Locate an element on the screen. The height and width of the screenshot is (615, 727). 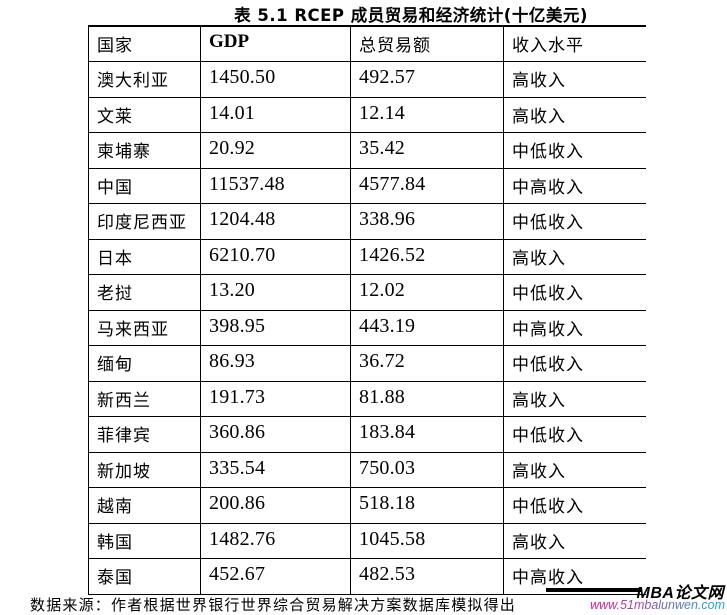
gdp-cell: 360.86 is located at coordinates (275, 434).